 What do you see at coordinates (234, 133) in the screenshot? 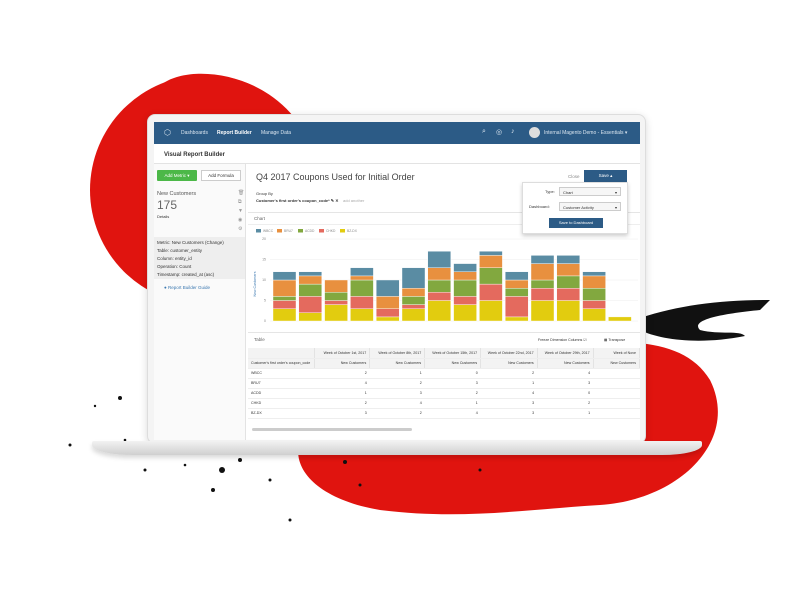
I see `nav-report-builder: Report Builder` at bounding box center [234, 133].